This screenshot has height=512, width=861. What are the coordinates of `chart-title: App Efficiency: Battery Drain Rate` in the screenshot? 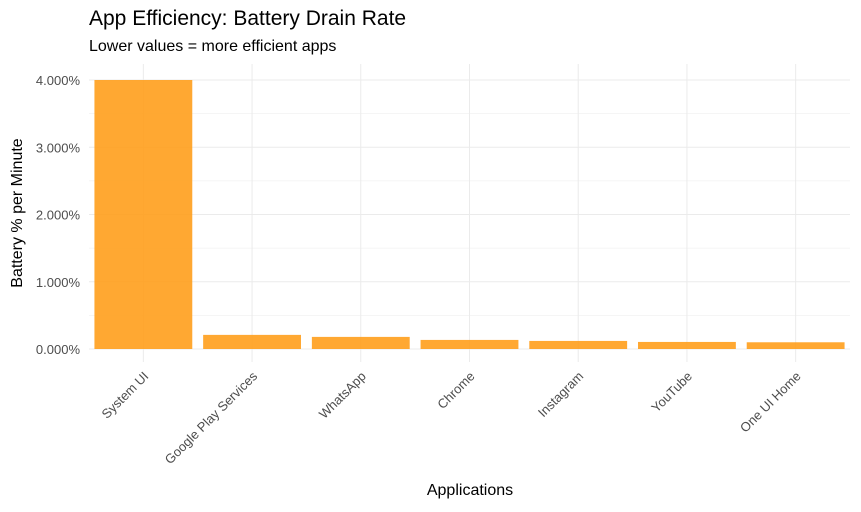 It's located at (248, 18).